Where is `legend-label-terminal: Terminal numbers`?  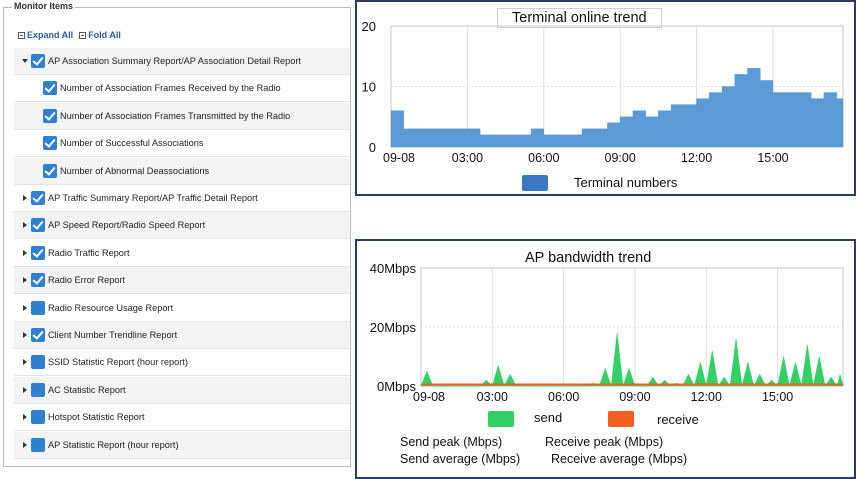
legend-label-terminal: Terminal numbers is located at coordinates (626, 182).